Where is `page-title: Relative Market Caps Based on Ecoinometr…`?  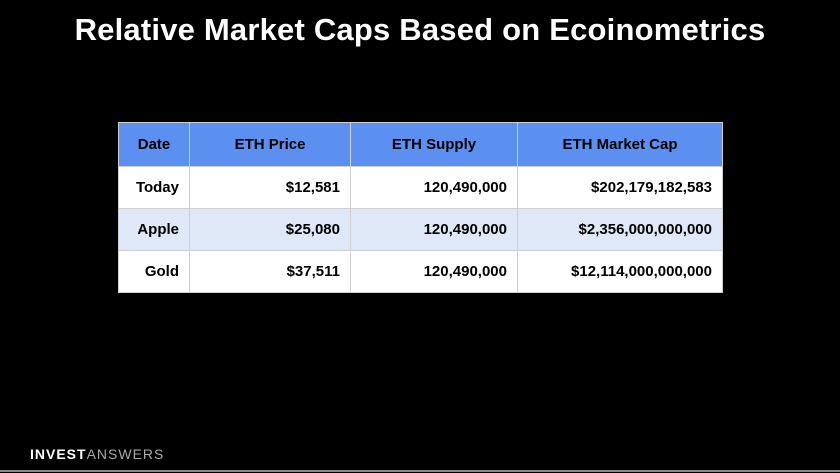 page-title: Relative Market Caps Based on Ecoinometr… is located at coordinates (420, 29).